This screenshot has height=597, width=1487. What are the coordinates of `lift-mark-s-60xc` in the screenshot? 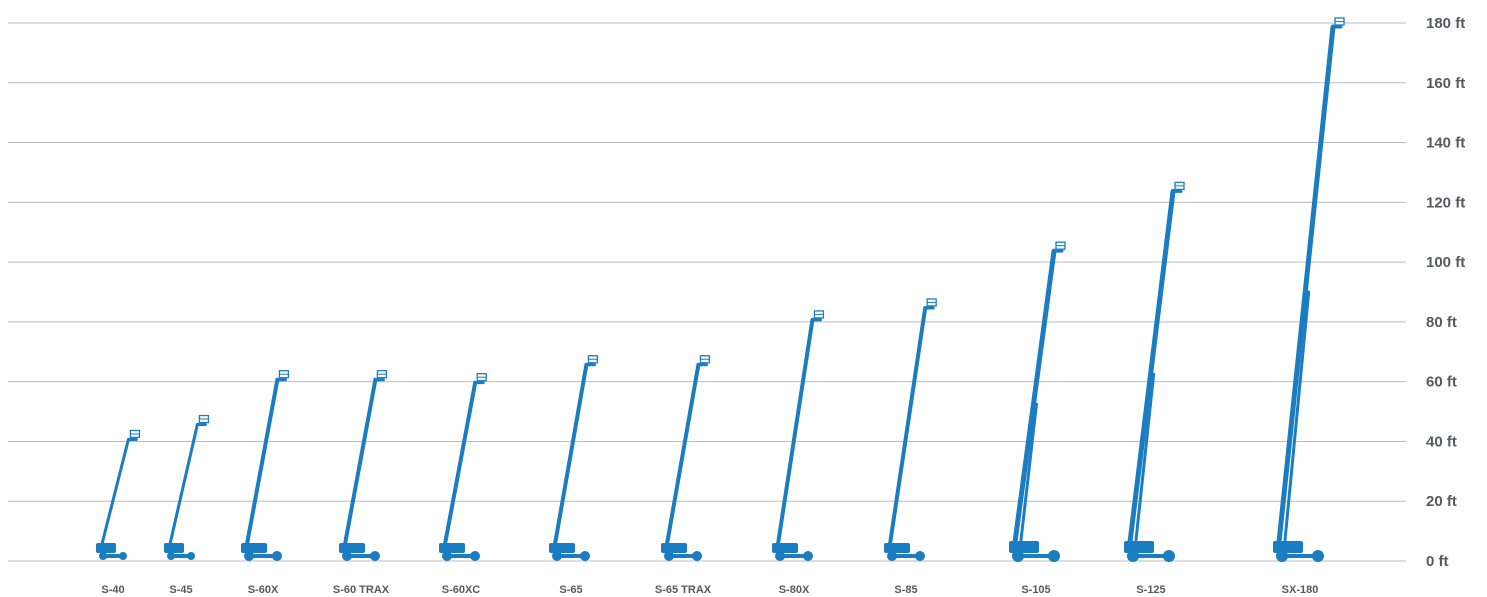 It's located at (463, 467).